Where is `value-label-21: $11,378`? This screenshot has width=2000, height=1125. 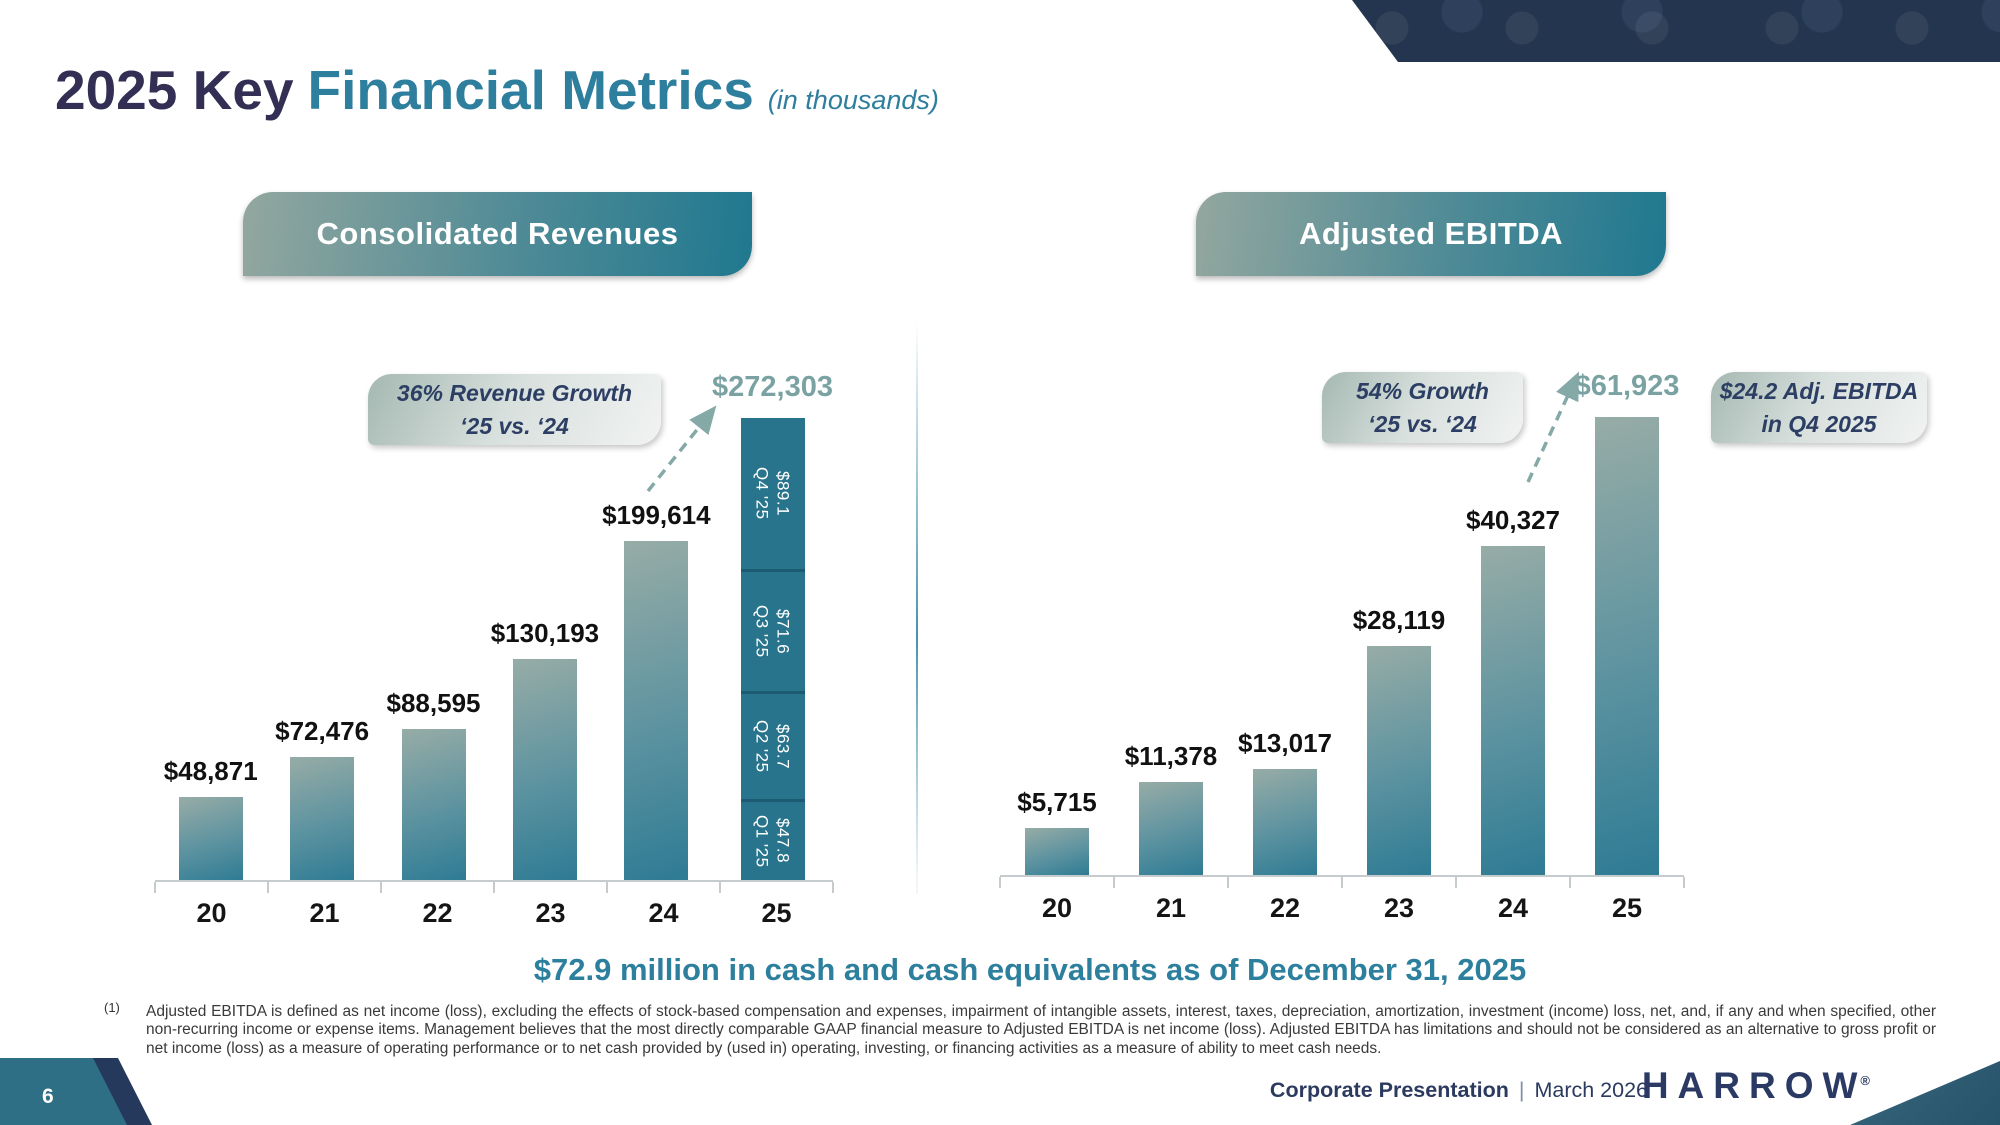 value-label-21: $11,378 is located at coordinates (1171, 756).